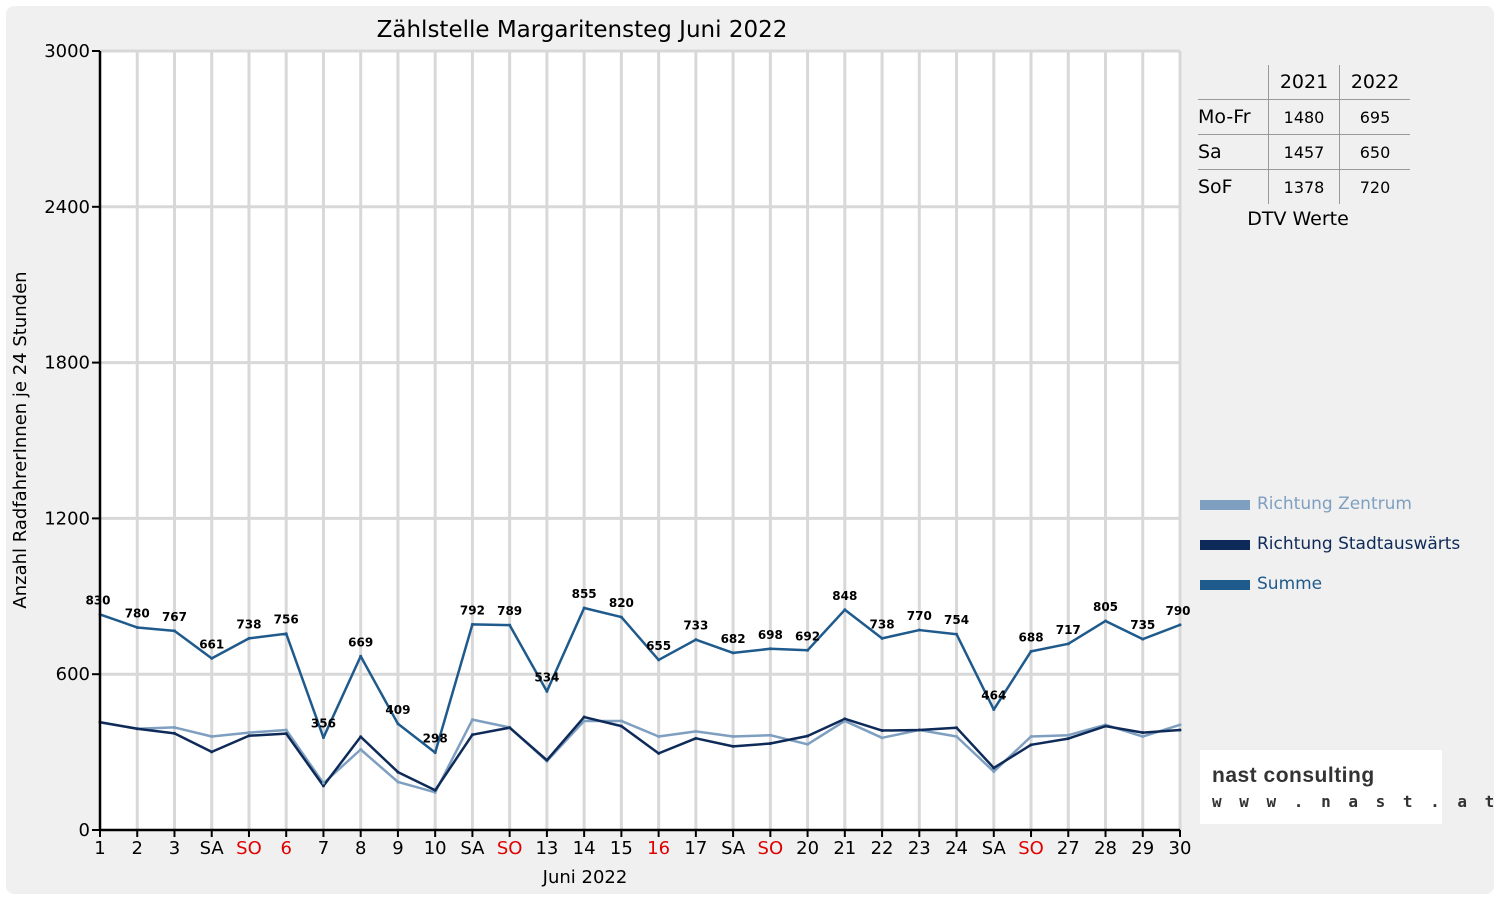  I want to click on y-tick-label: 1200, so click(67, 518).